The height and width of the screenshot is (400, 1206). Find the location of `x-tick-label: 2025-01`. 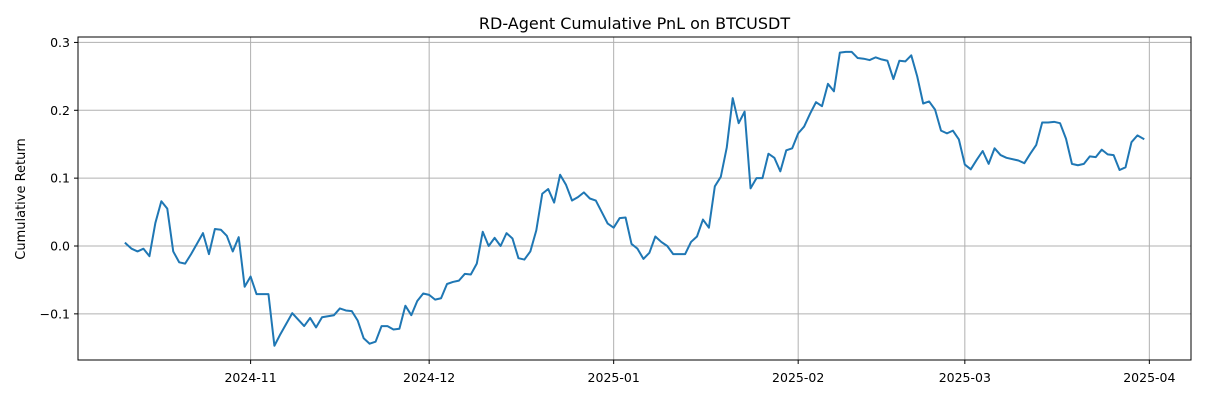

x-tick-label: 2025-01 is located at coordinates (614, 377).